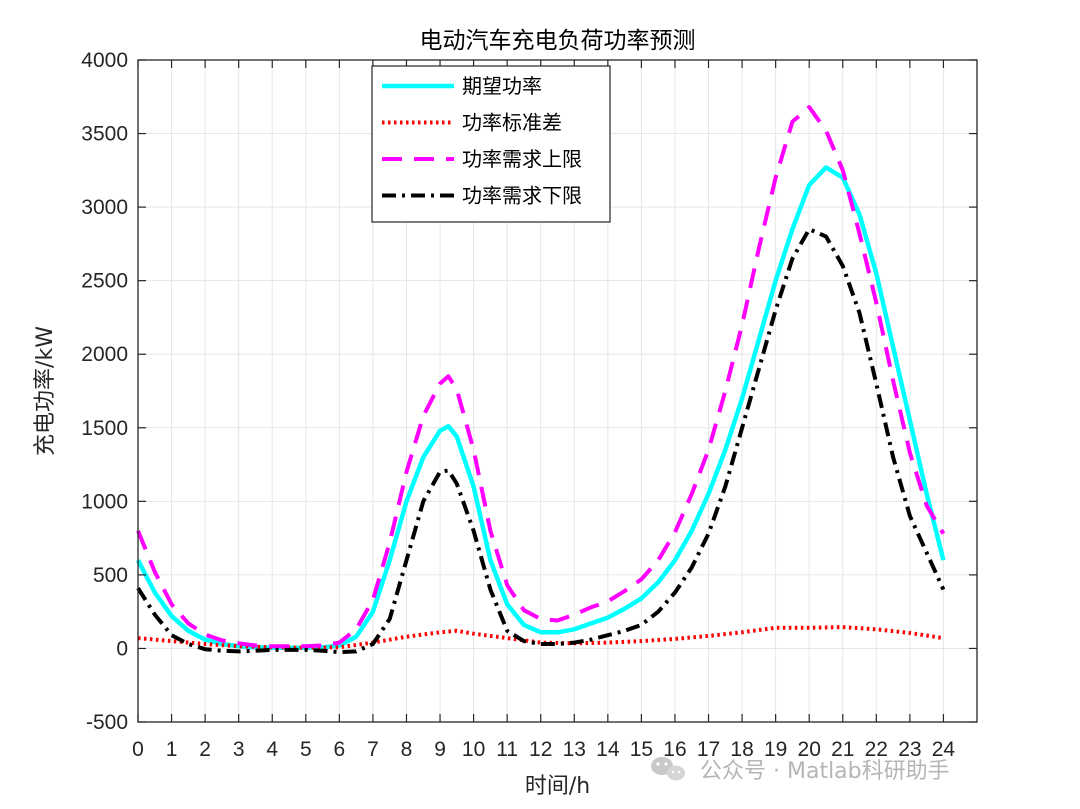 Image resolution: width=1080 pixels, height=809 pixels. Describe the element at coordinates (522, 159) in the screenshot. I see `legend-entry: 功率需求上限` at that location.